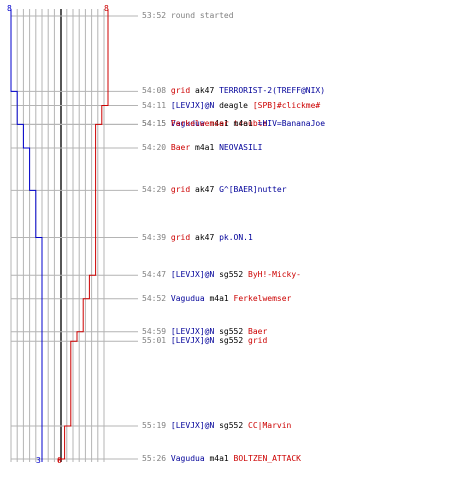 The image size is (450, 500). What do you see at coordinates (59, 460) in the screenshot?
I see `team-b-count-end: 0` at bounding box center [59, 460].